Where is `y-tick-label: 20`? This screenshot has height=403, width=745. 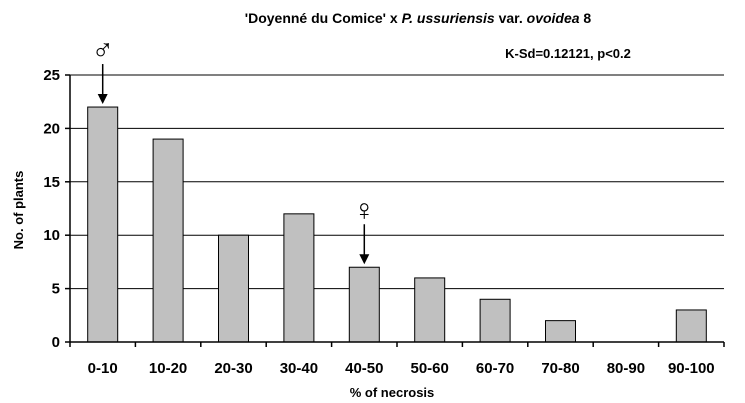 y-tick-label: 20 is located at coordinates (51, 128).